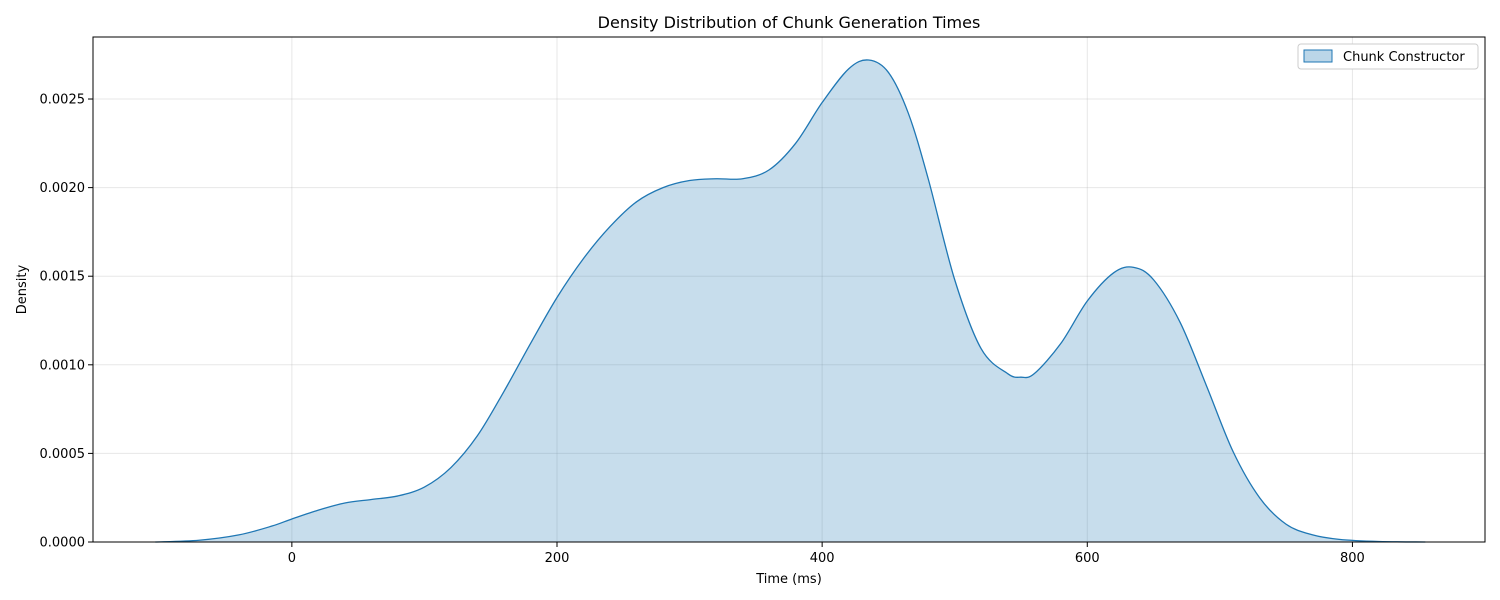 The image size is (1500, 600). Describe the element at coordinates (63, 543) in the screenshot. I see `y-tick-label: 0.0000` at that location.